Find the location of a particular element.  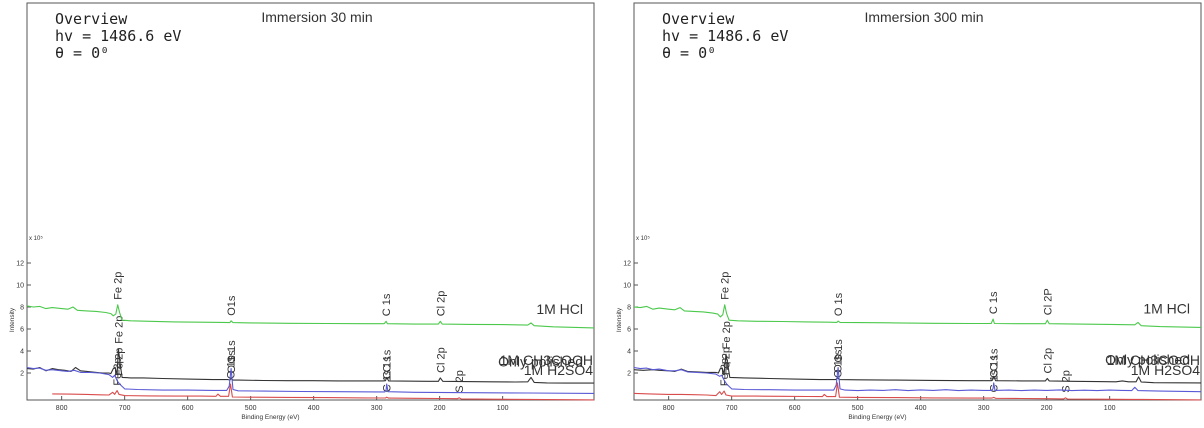

peak-label: Cl 2P is located at coordinates (1048, 301).